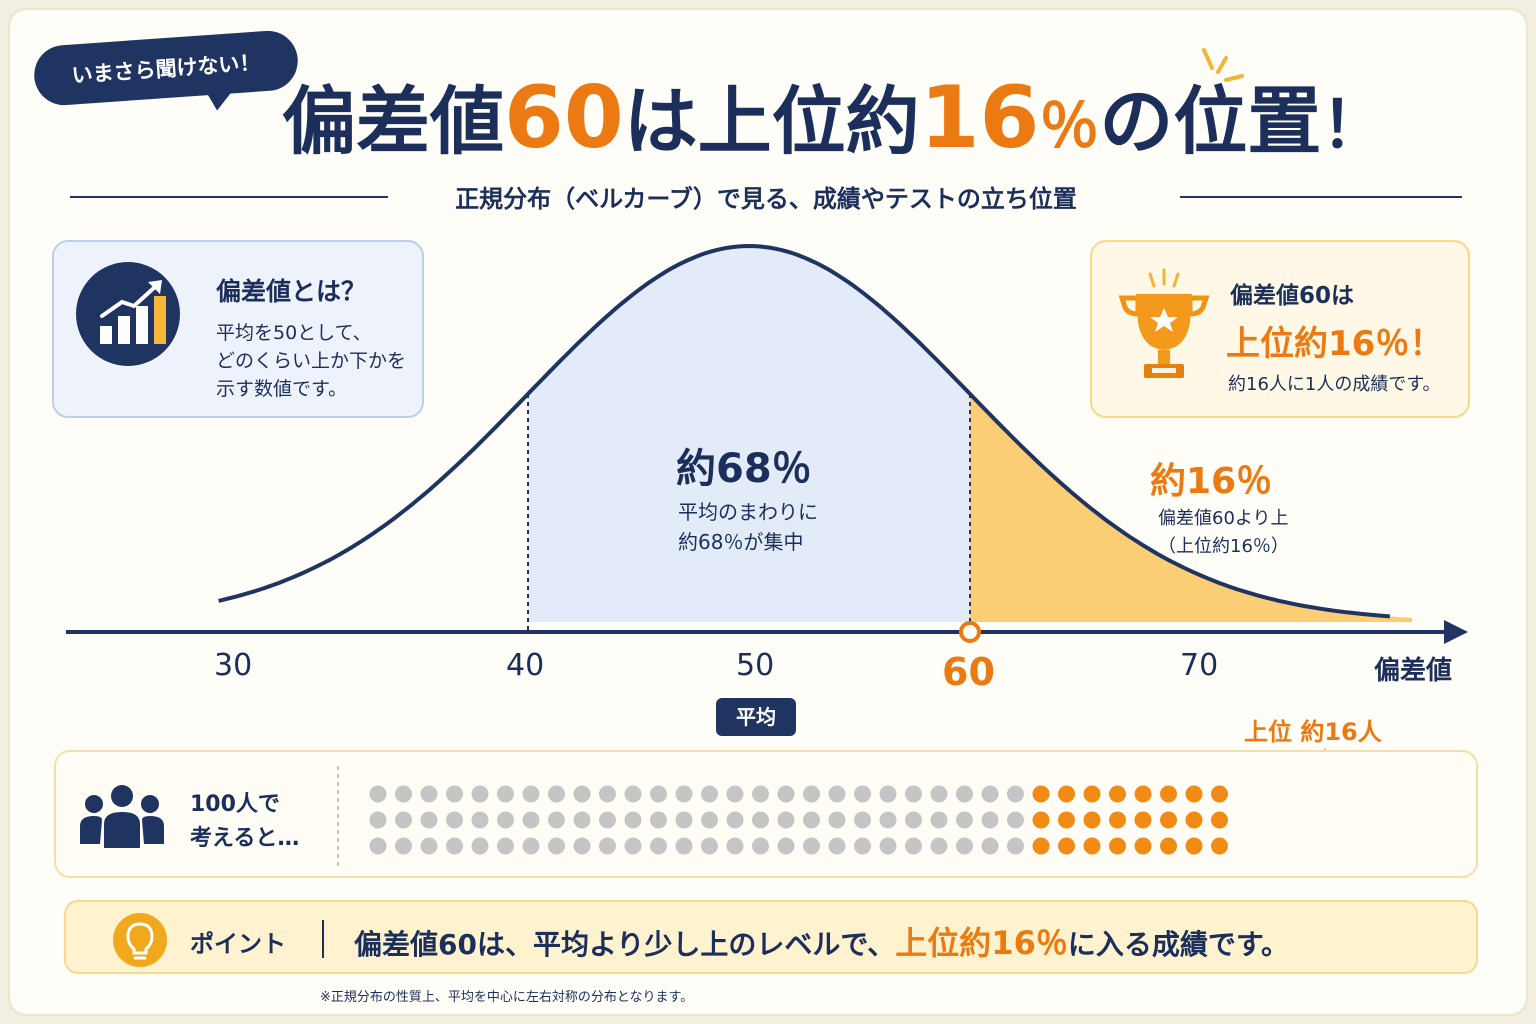 This screenshot has height=1024, width=1536. I want to click on footnote: ※正規分布の性質上、平均を中心に左右対称の分布となります。, so click(507, 997).